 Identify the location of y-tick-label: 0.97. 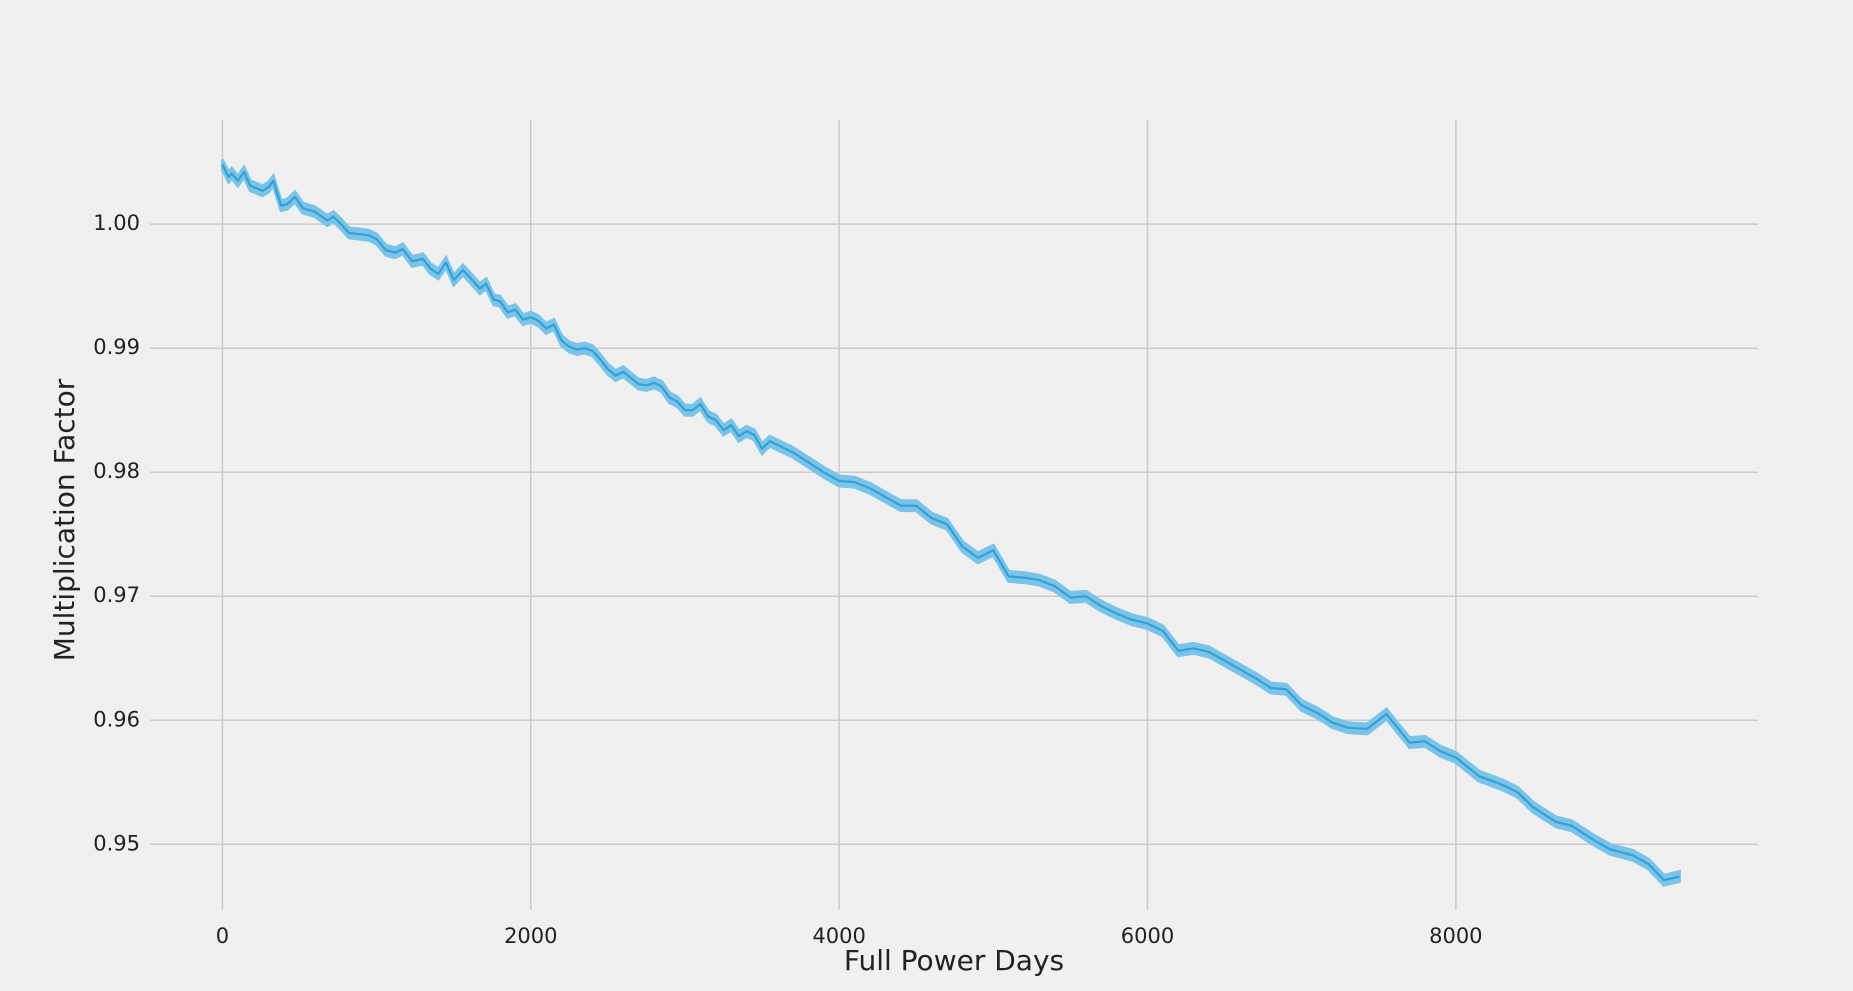
(116, 595).